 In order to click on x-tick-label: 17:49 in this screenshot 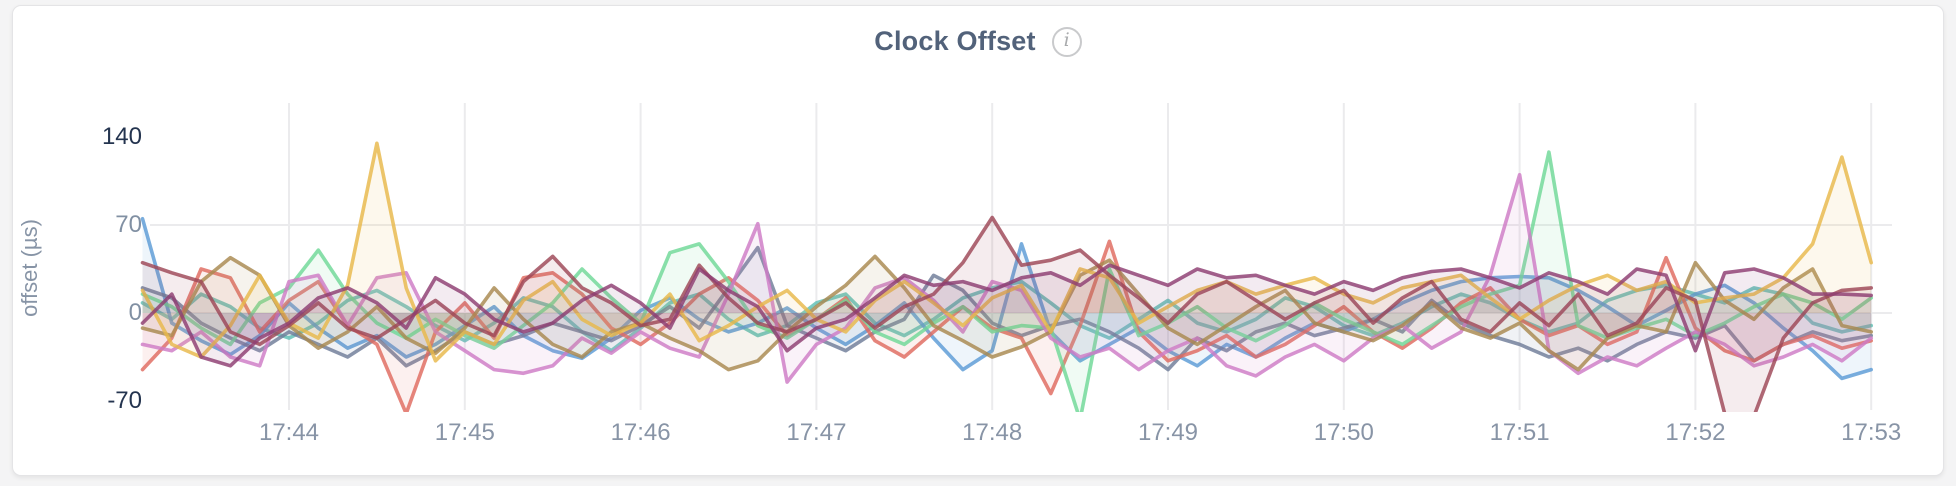, I will do `click(1168, 432)`.